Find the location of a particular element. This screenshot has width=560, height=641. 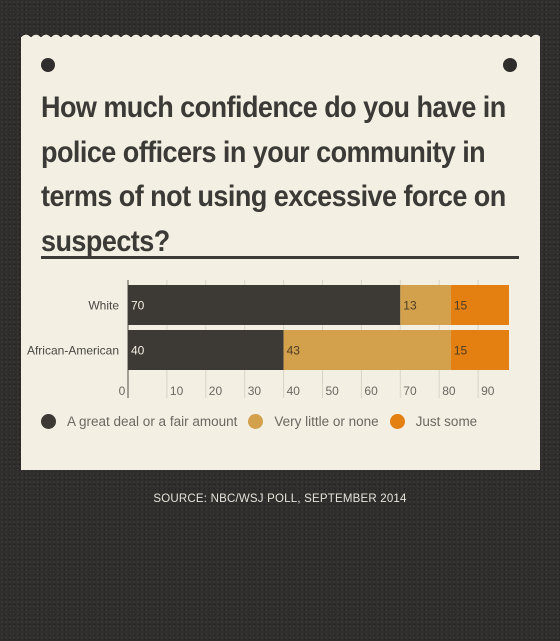

x-tick-label-50: 50 is located at coordinates (333, 391).